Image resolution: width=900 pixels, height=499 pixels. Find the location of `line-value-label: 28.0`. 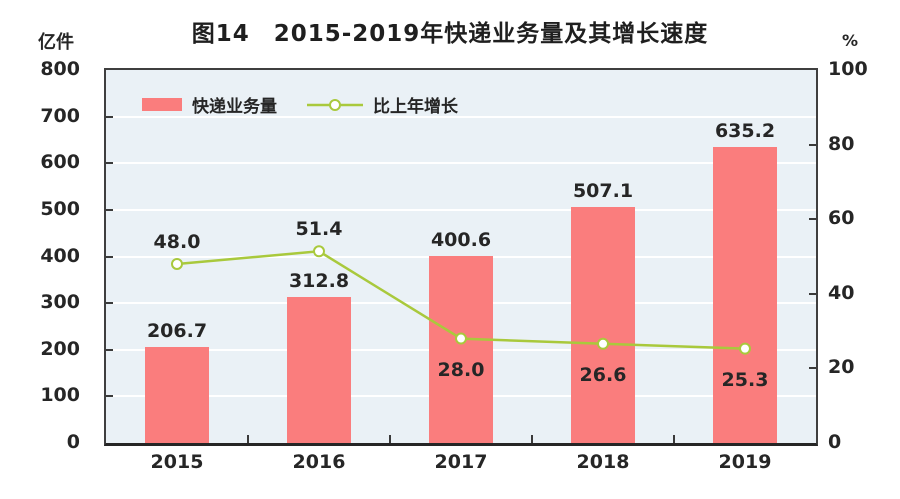

line-value-label: 28.0 is located at coordinates (461, 369).